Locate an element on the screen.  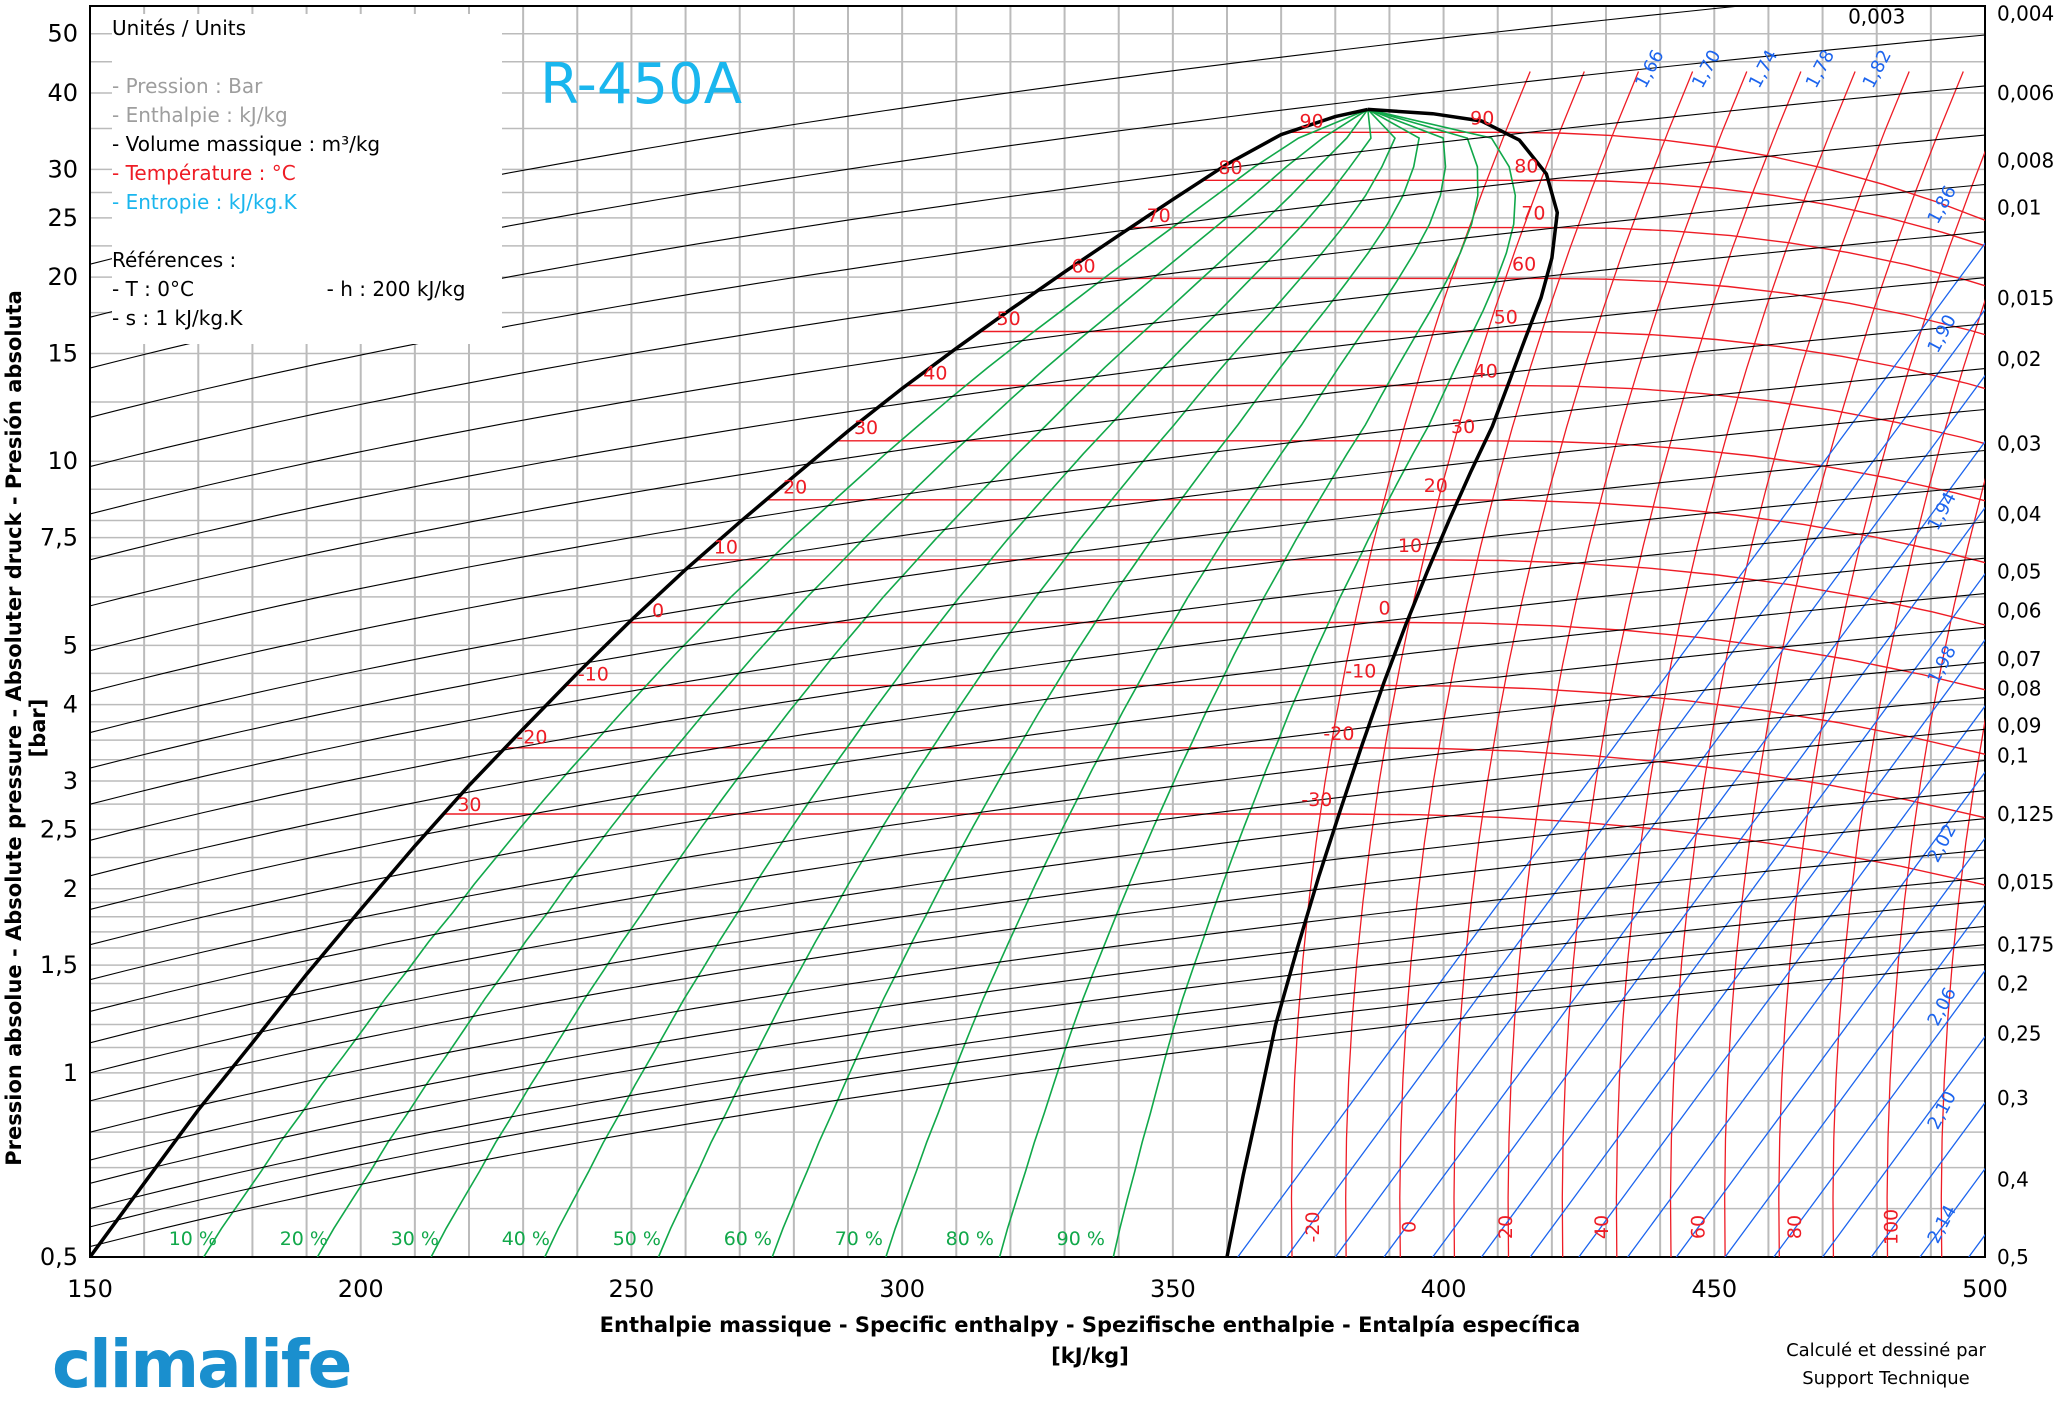
y-axis-unit: [bar] is located at coordinates (38, 727).